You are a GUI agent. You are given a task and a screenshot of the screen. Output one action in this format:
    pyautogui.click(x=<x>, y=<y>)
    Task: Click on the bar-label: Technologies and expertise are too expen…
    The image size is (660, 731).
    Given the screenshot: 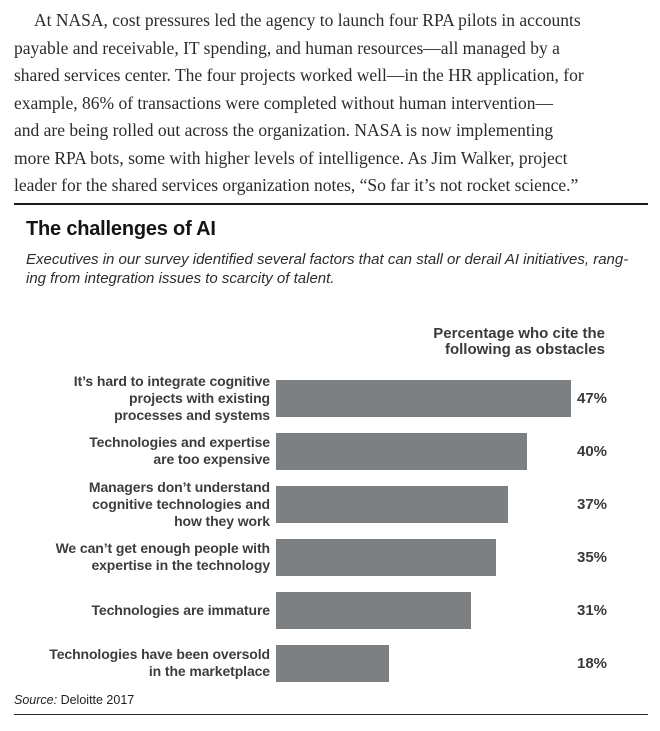 What is the action you would take?
    pyautogui.click(x=179, y=450)
    